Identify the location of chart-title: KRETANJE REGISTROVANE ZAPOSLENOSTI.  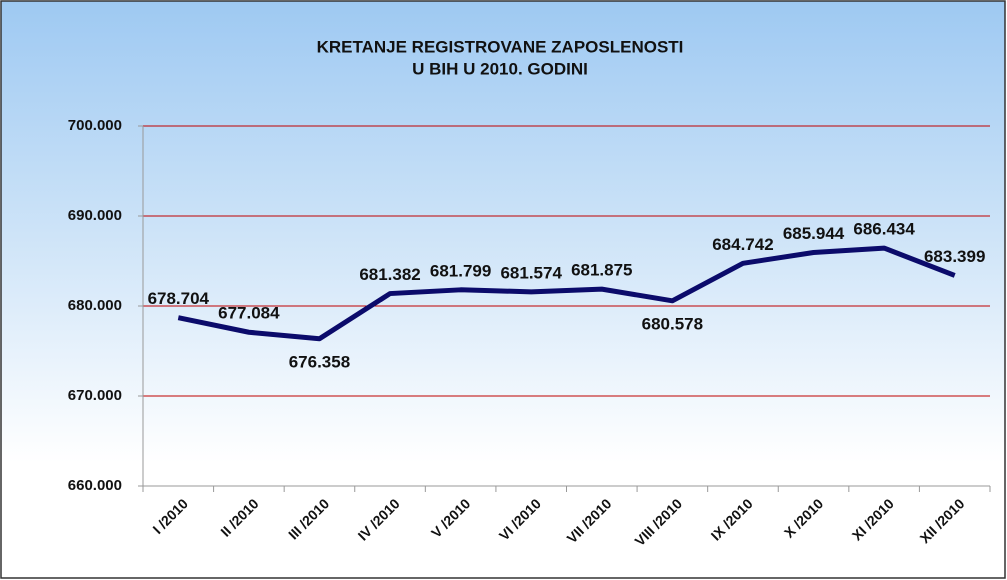
(500, 46).